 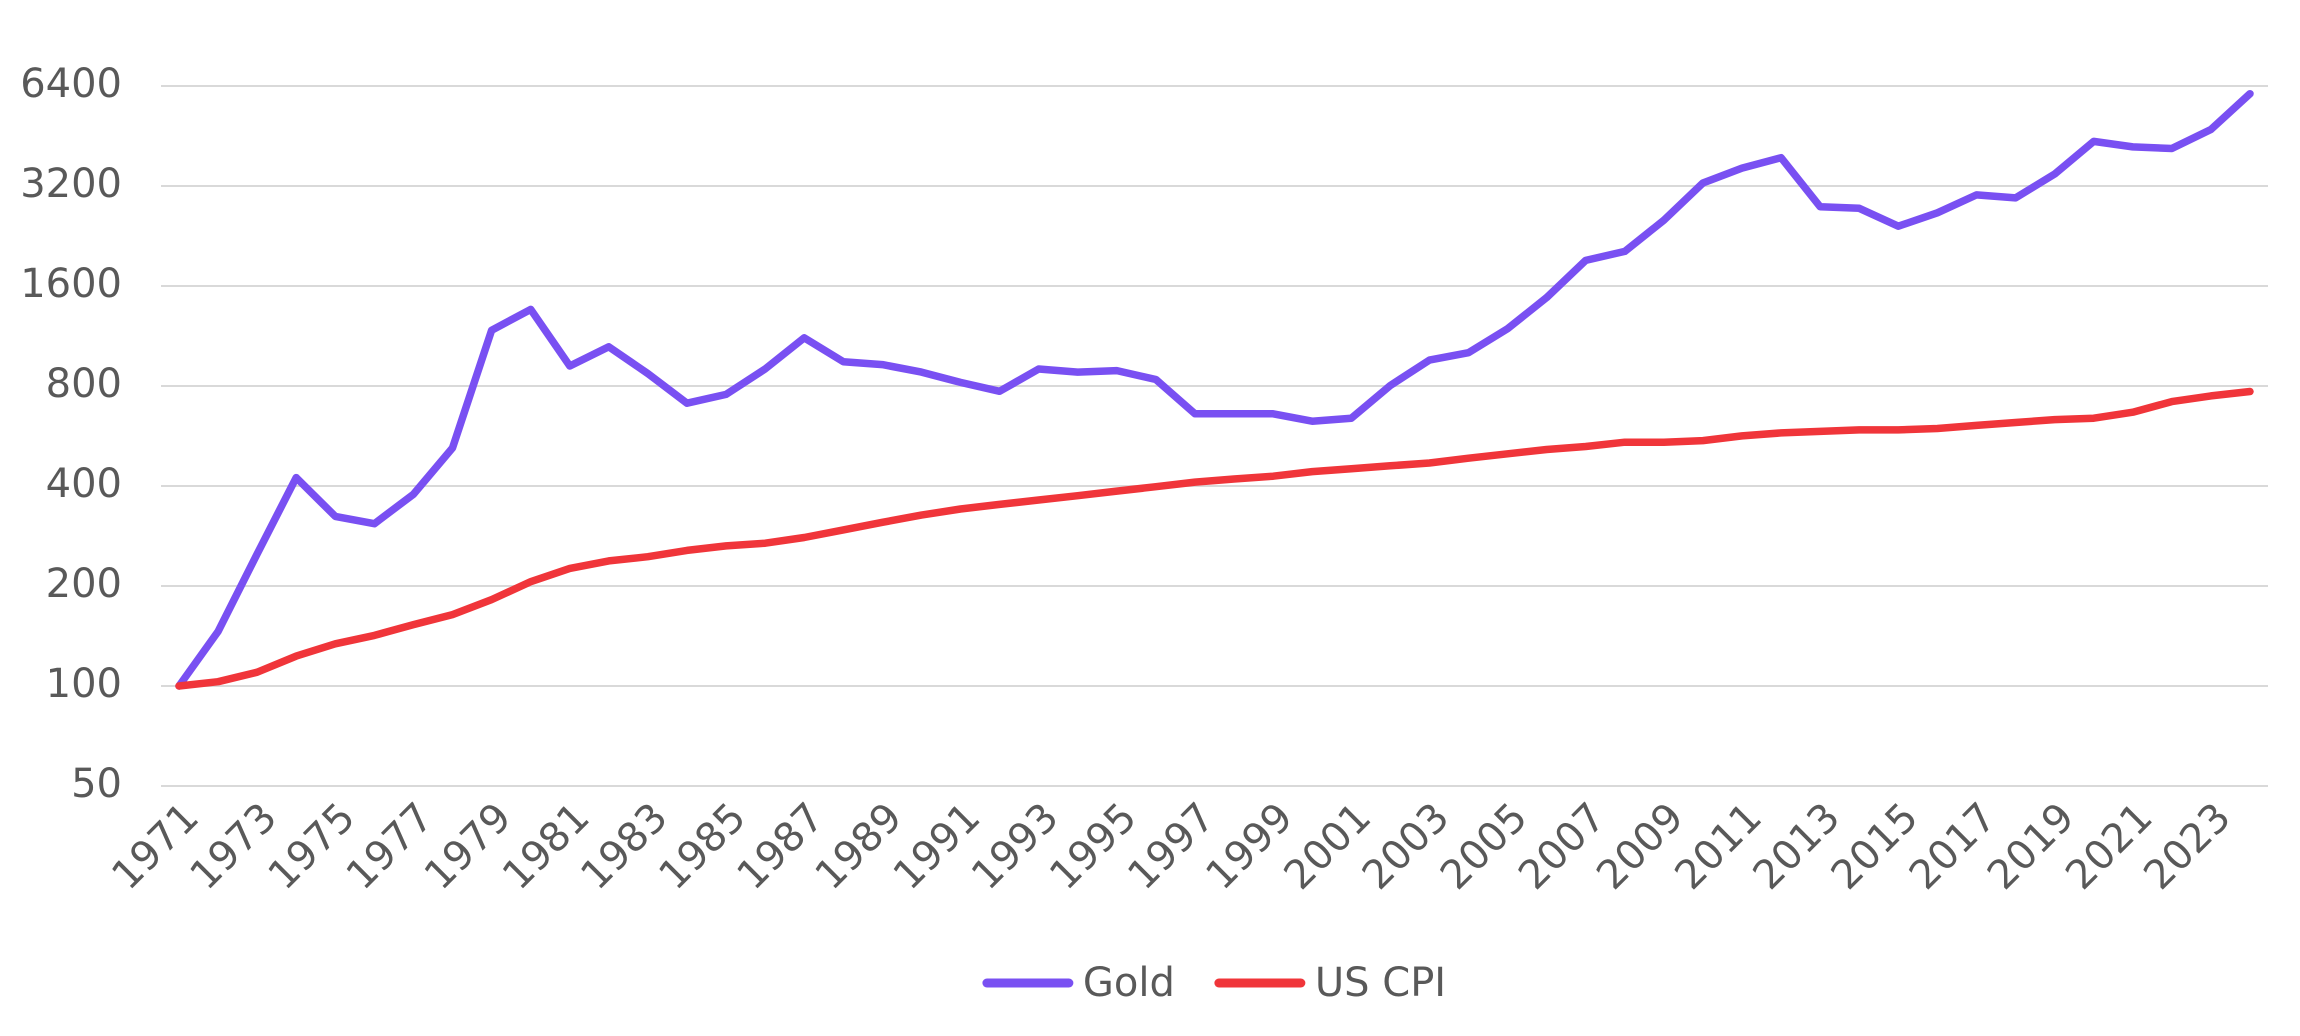 I want to click on x-tick-label: 2001, so click(x=1328, y=846).